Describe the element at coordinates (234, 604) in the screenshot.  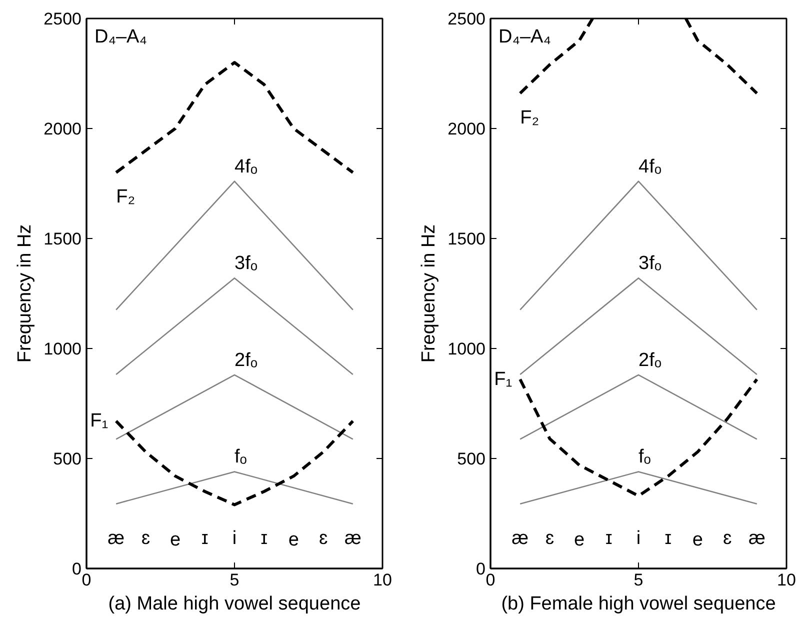
I see `x-axis-title: (a) Male high vowel sequence` at that location.